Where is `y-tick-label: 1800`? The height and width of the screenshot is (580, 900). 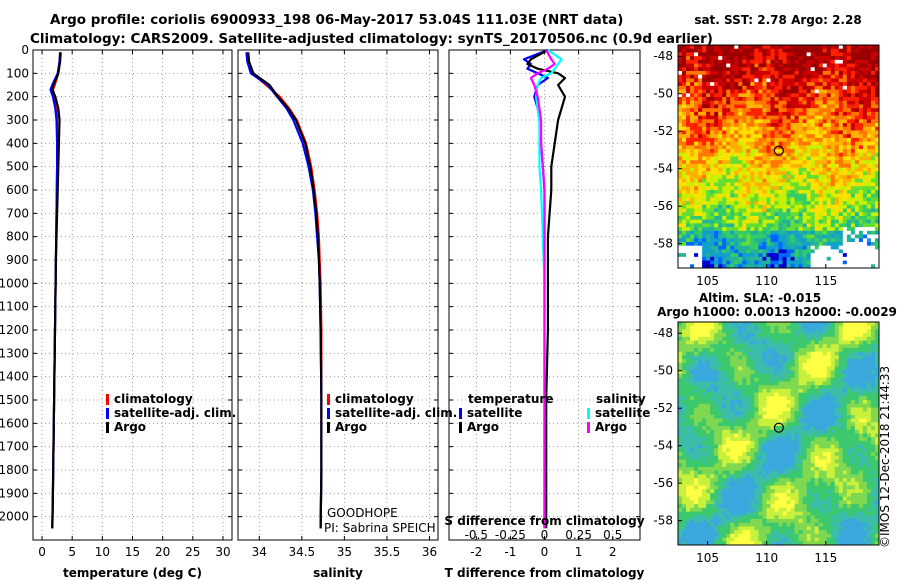 y-tick-label: 1800 is located at coordinates (14, 470).